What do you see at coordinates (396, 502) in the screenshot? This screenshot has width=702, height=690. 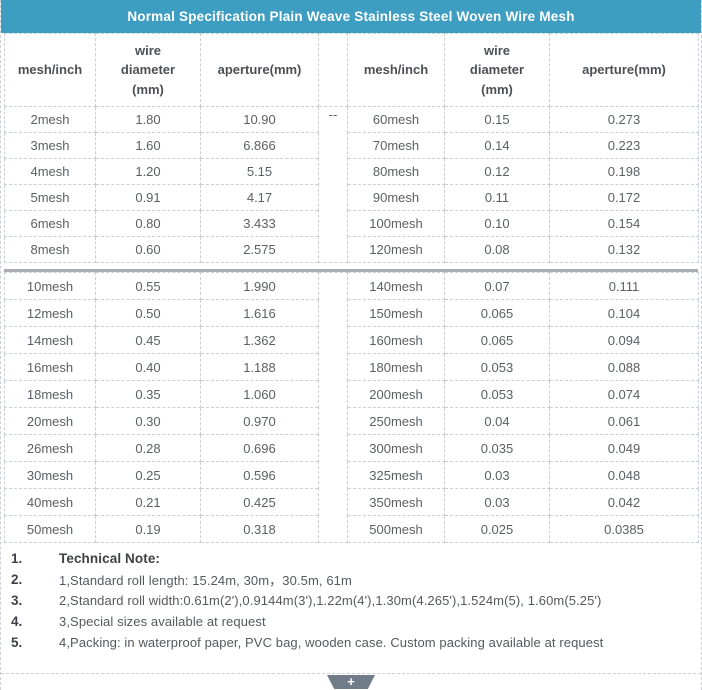 I see `mesh-cell: 350mesh` at bounding box center [396, 502].